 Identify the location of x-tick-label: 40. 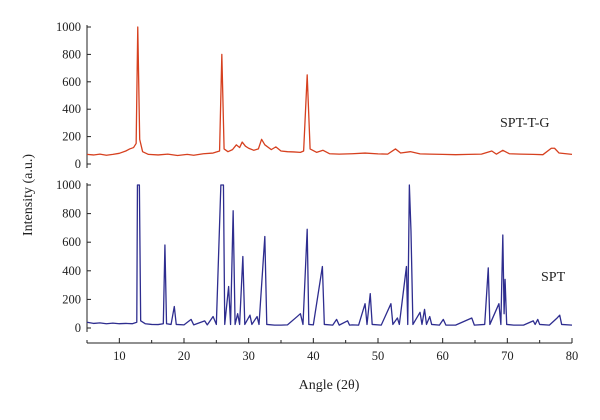
(313, 356).